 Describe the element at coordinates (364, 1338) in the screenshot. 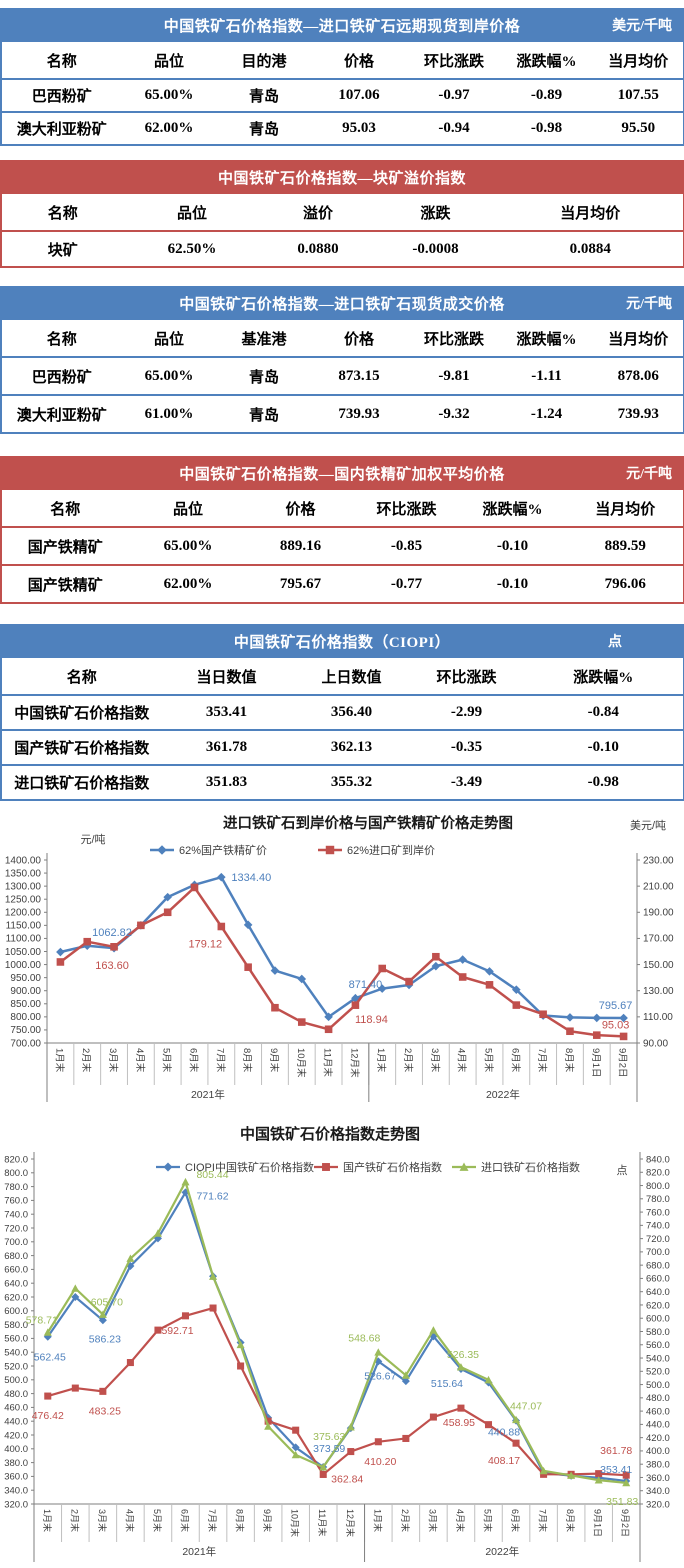

I see `svg-text: 548.68` at that location.